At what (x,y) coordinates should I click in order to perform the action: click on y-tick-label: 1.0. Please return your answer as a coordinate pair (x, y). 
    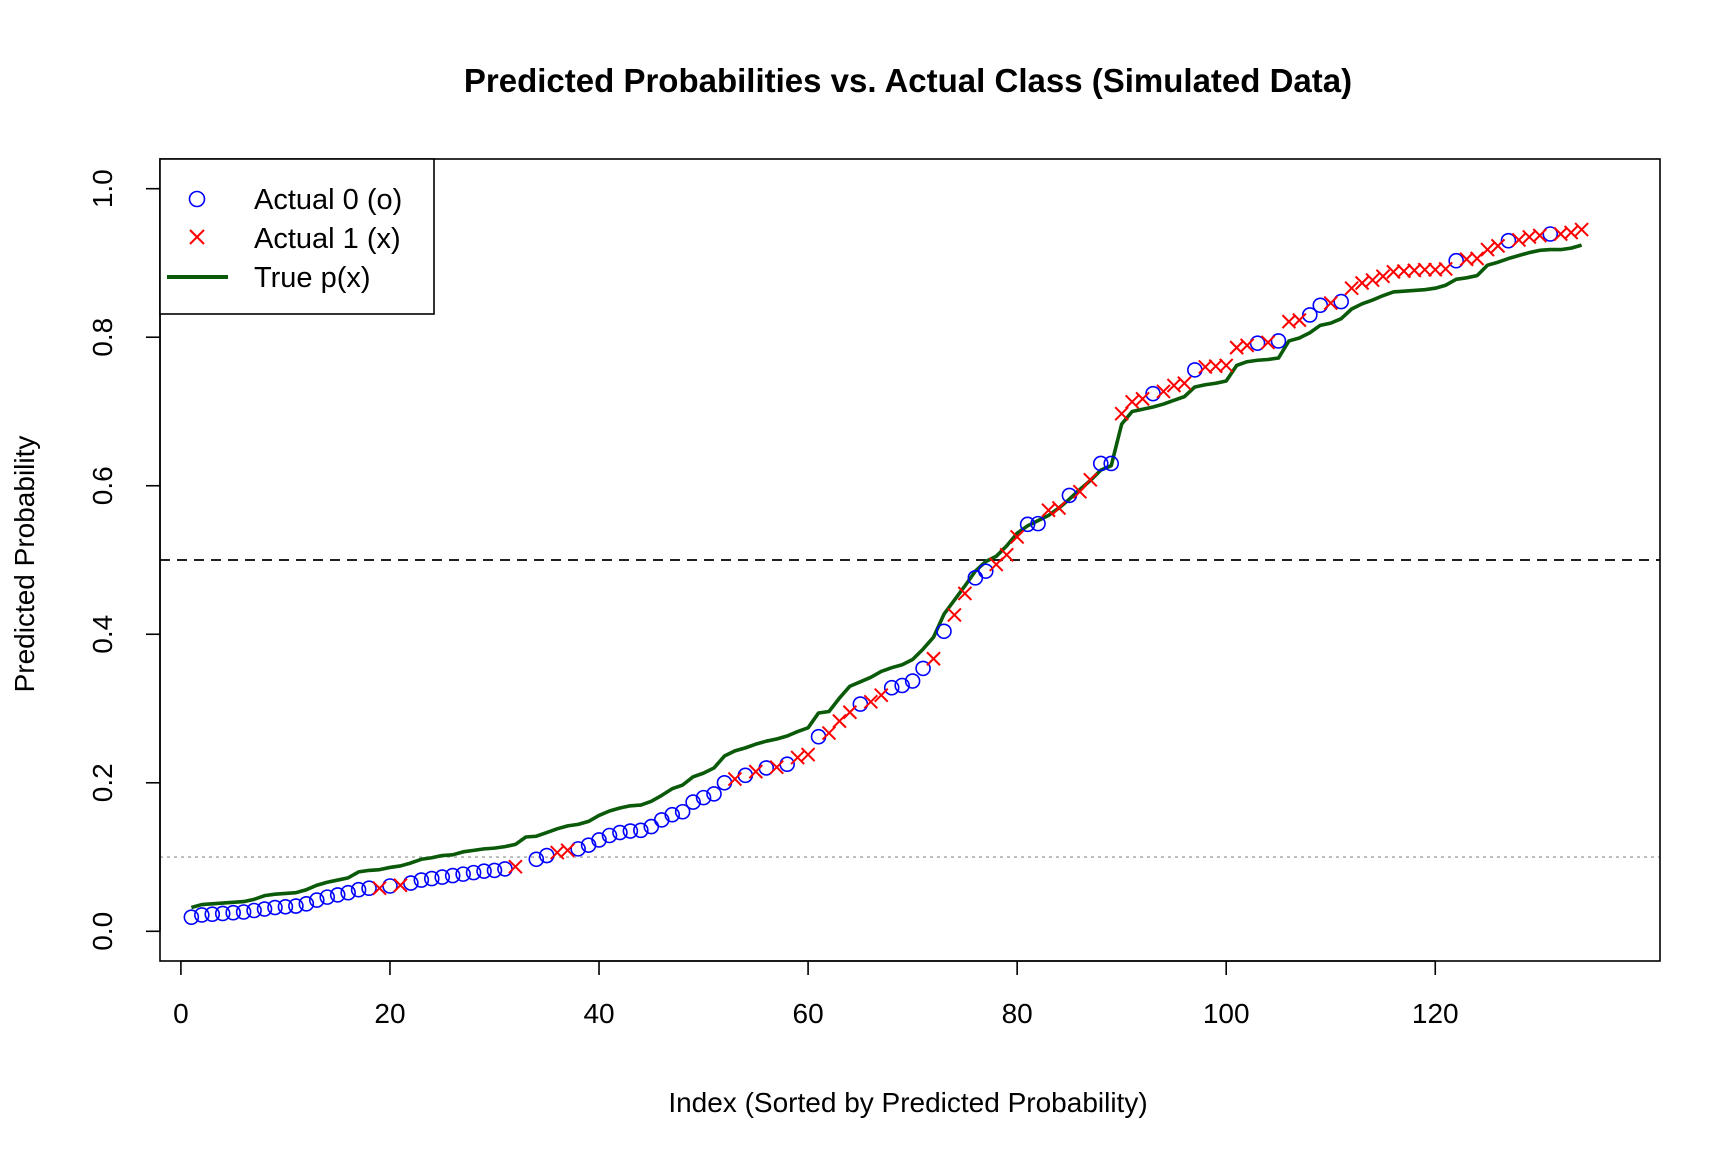
    Looking at the image, I should click on (102, 188).